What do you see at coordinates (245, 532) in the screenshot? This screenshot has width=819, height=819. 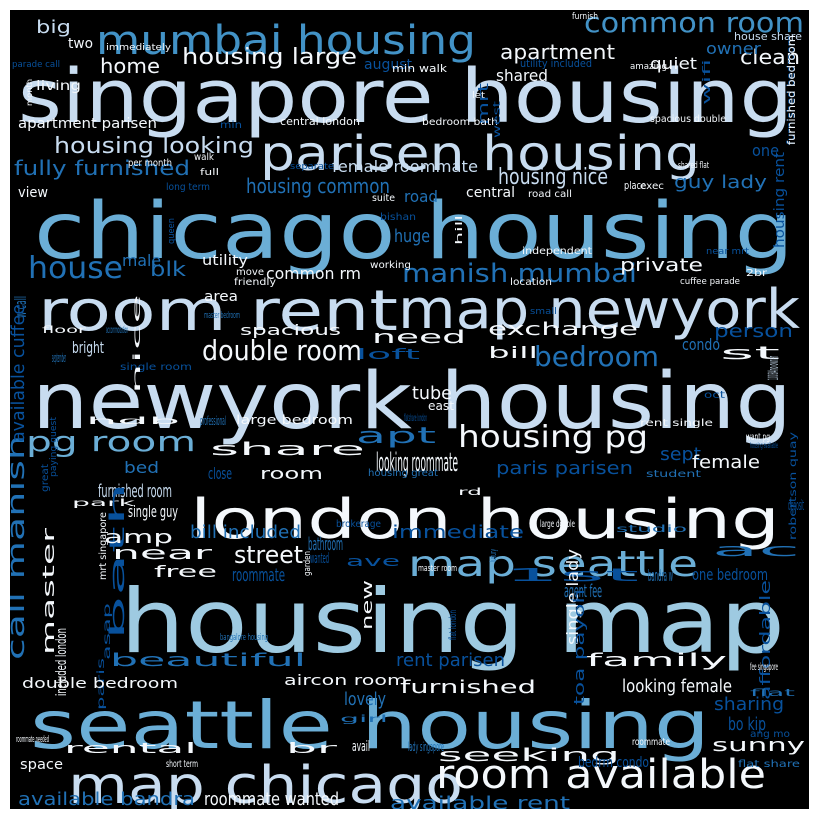 I see `word-bill-included: bill included` at bounding box center [245, 532].